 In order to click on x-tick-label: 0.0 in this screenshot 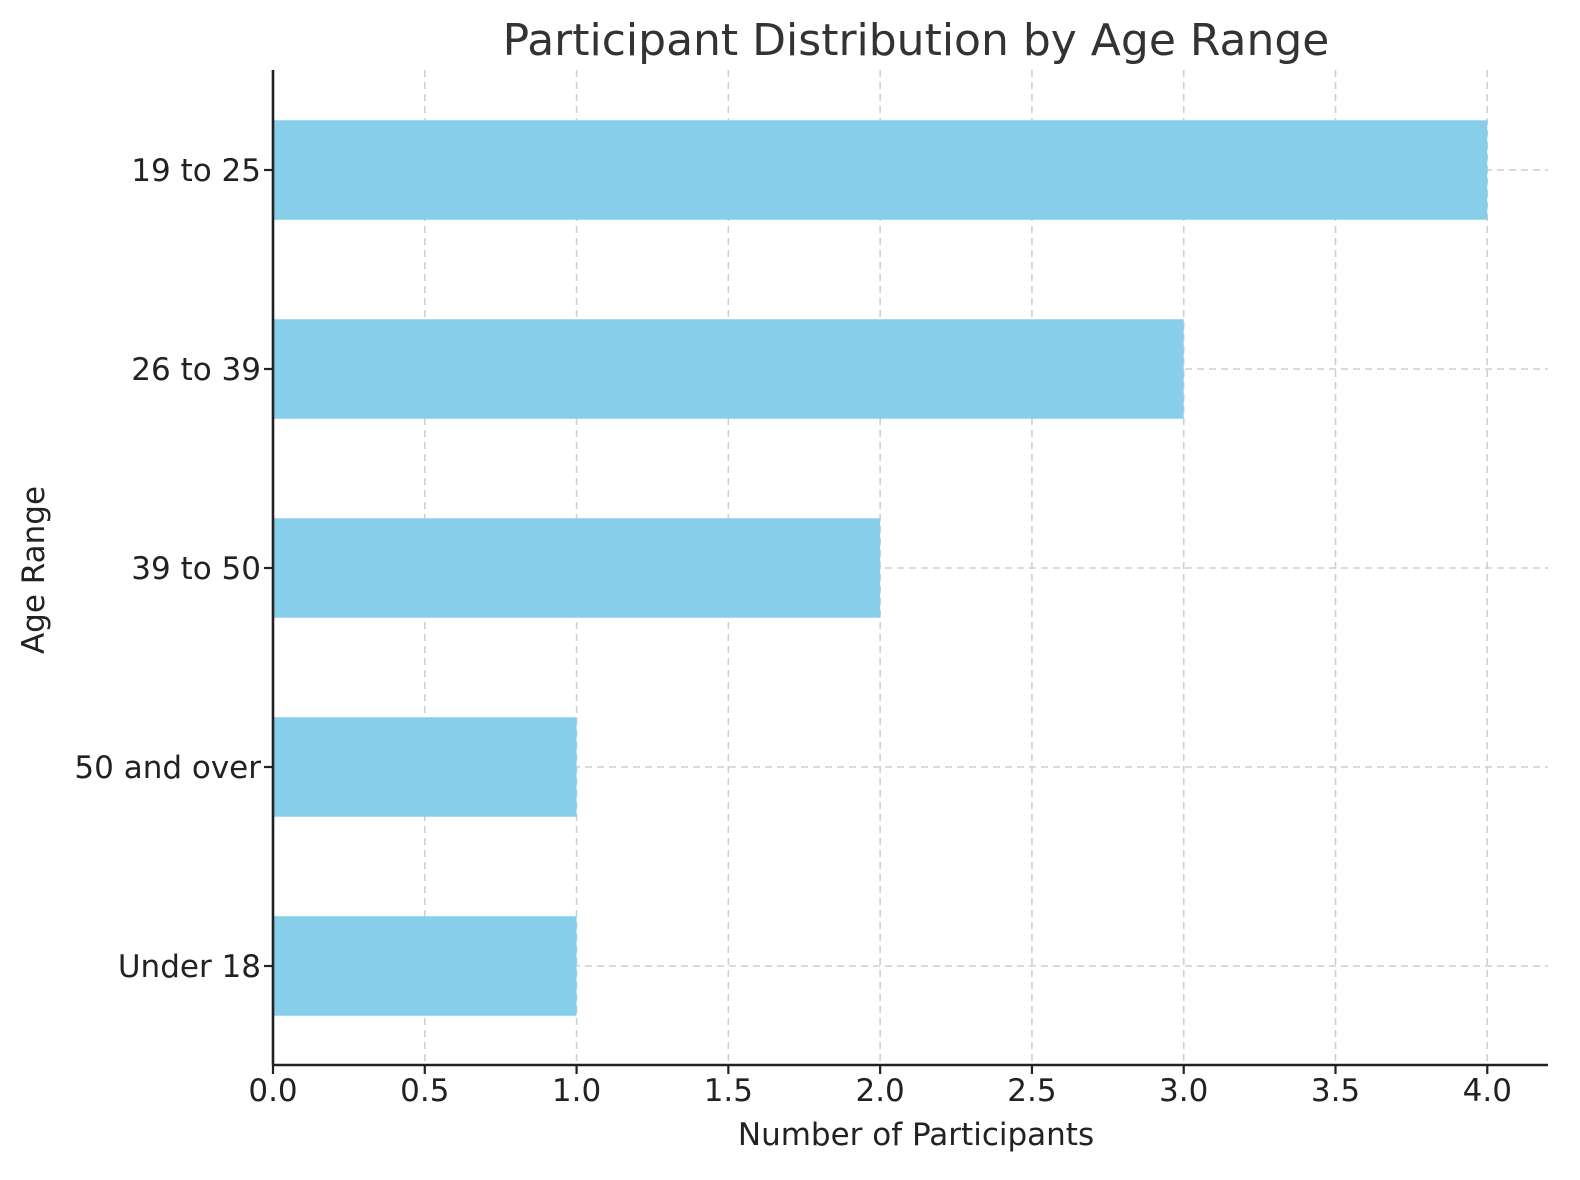, I will do `click(272, 1091)`.